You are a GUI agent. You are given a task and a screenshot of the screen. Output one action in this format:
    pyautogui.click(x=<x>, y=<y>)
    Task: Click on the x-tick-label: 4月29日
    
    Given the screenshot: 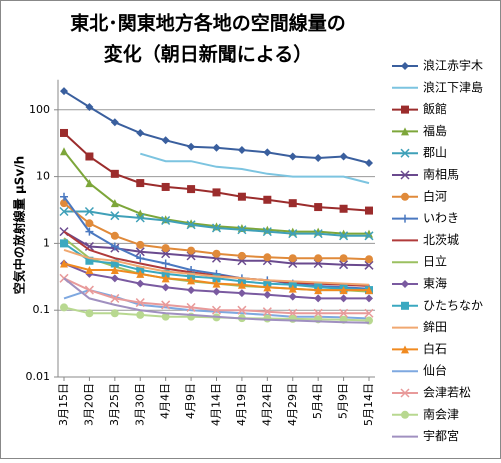 What is the action you would take?
    pyautogui.click(x=292, y=404)
    